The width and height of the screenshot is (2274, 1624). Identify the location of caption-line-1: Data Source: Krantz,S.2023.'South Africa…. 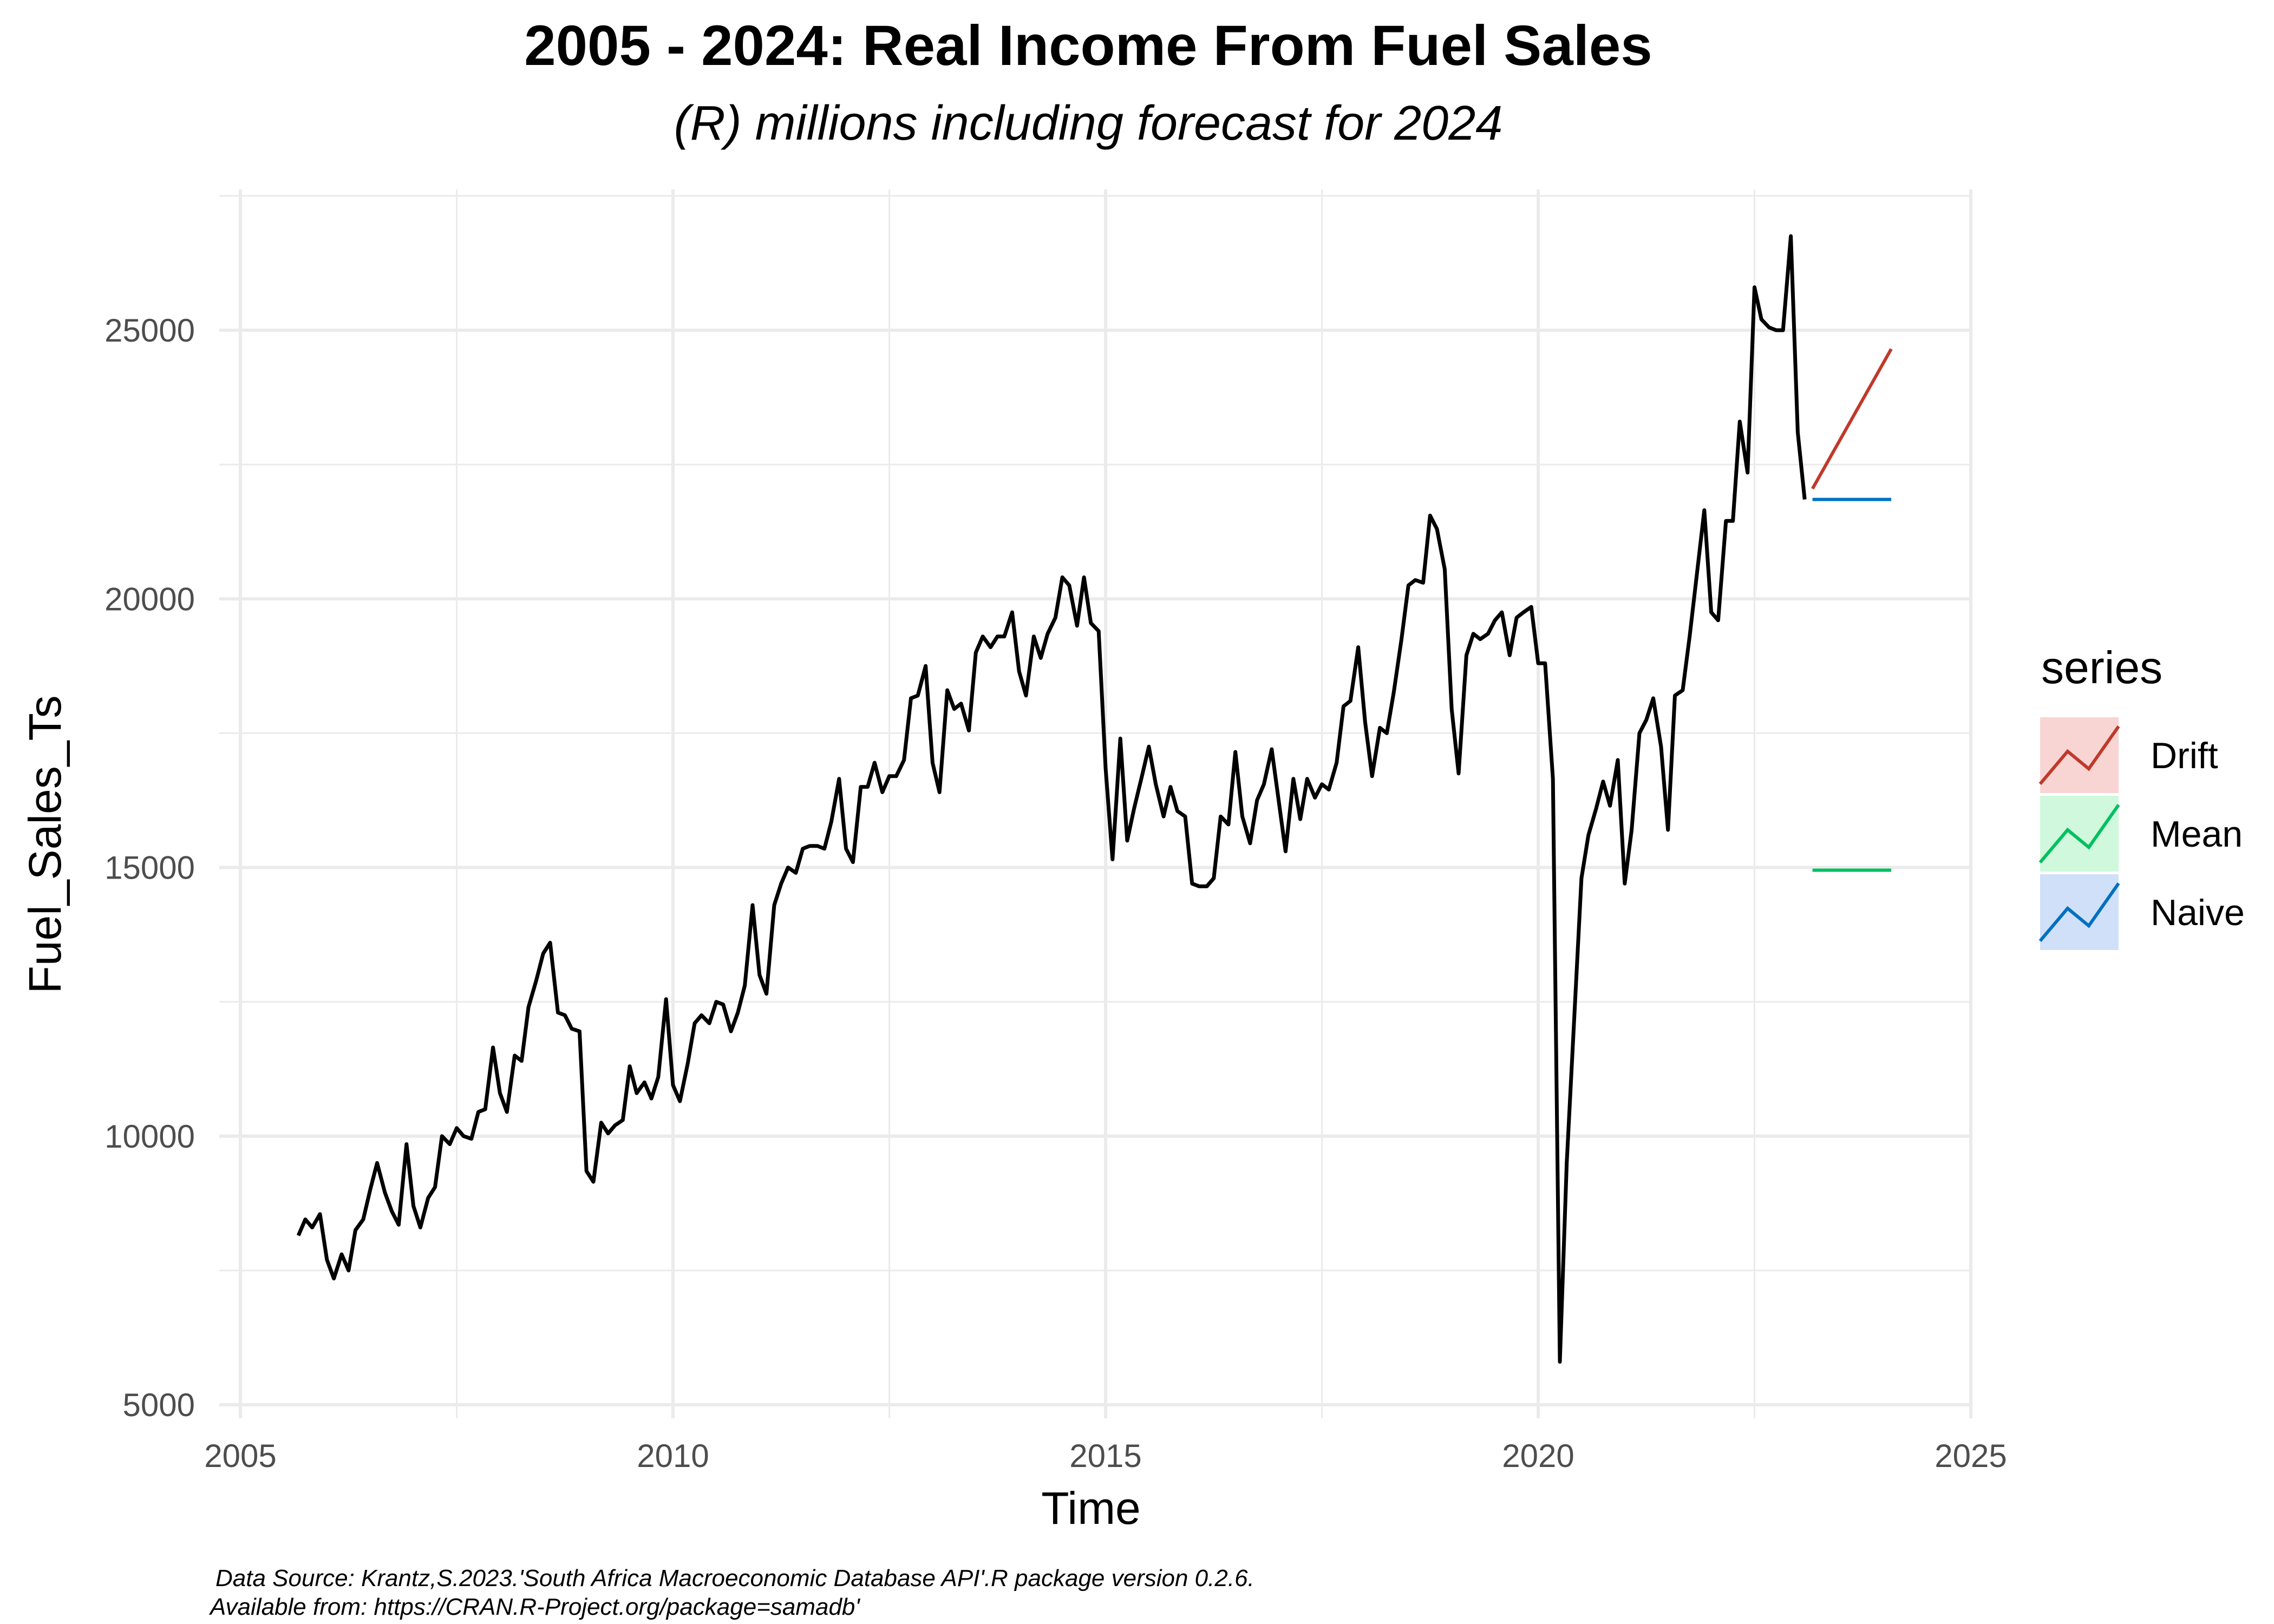
(735, 1579).